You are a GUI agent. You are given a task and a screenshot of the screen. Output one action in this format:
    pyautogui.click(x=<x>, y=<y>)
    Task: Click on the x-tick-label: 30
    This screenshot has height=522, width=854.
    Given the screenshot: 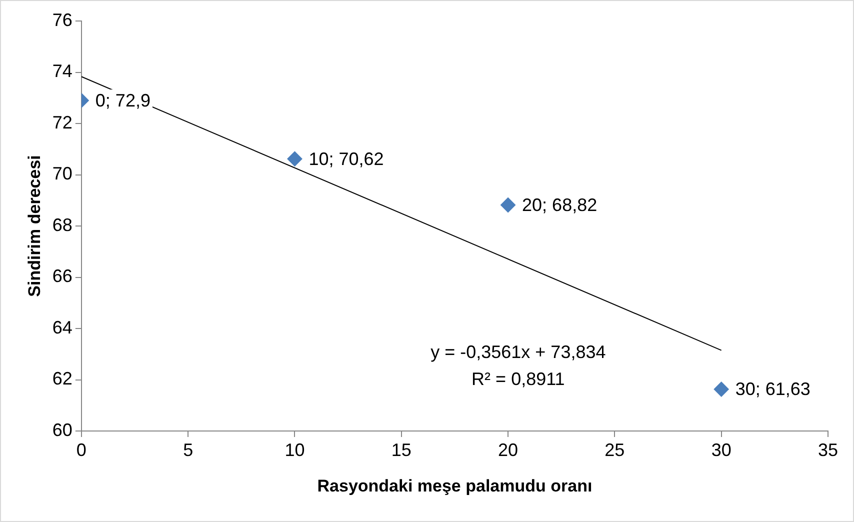 What is the action you would take?
    pyautogui.click(x=721, y=450)
    